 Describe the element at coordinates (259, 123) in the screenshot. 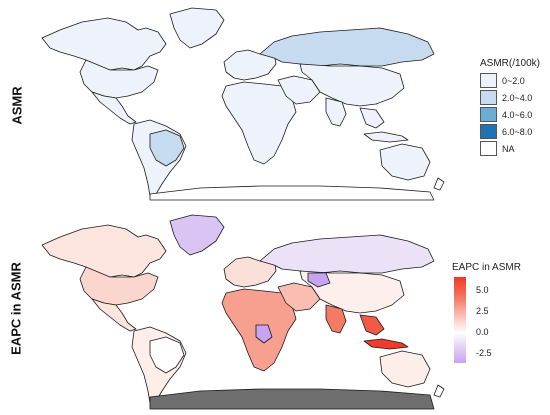

I see `map-region-africa` at that location.